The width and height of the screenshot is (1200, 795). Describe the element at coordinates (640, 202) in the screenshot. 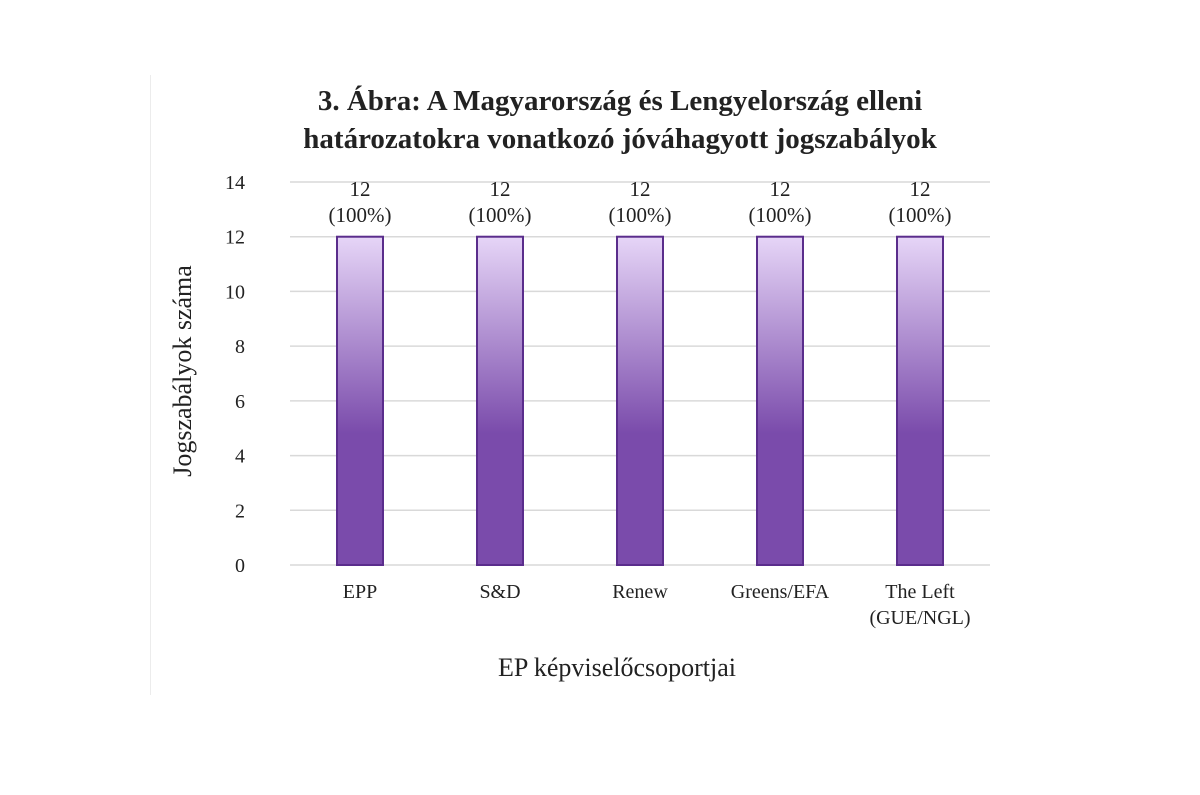

I see `data-labels: 12(100%)12(100%)12(100%)12(100%)12(100%)` at that location.